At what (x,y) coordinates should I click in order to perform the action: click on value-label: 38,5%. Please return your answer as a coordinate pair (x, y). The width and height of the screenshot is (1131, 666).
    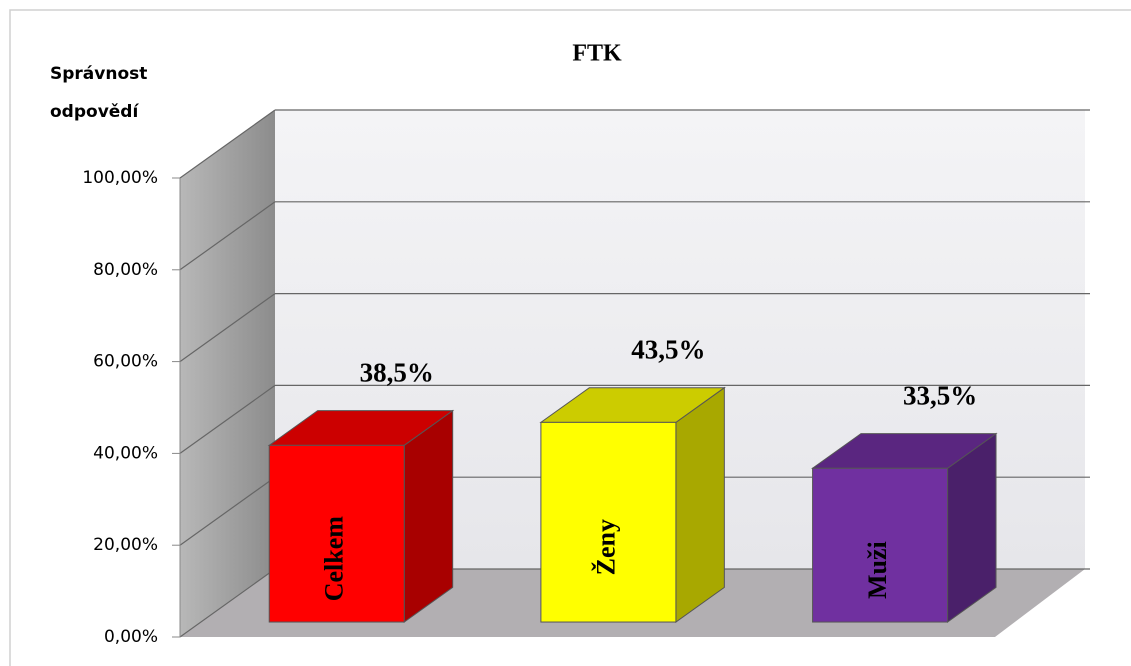
    Looking at the image, I should click on (397, 373).